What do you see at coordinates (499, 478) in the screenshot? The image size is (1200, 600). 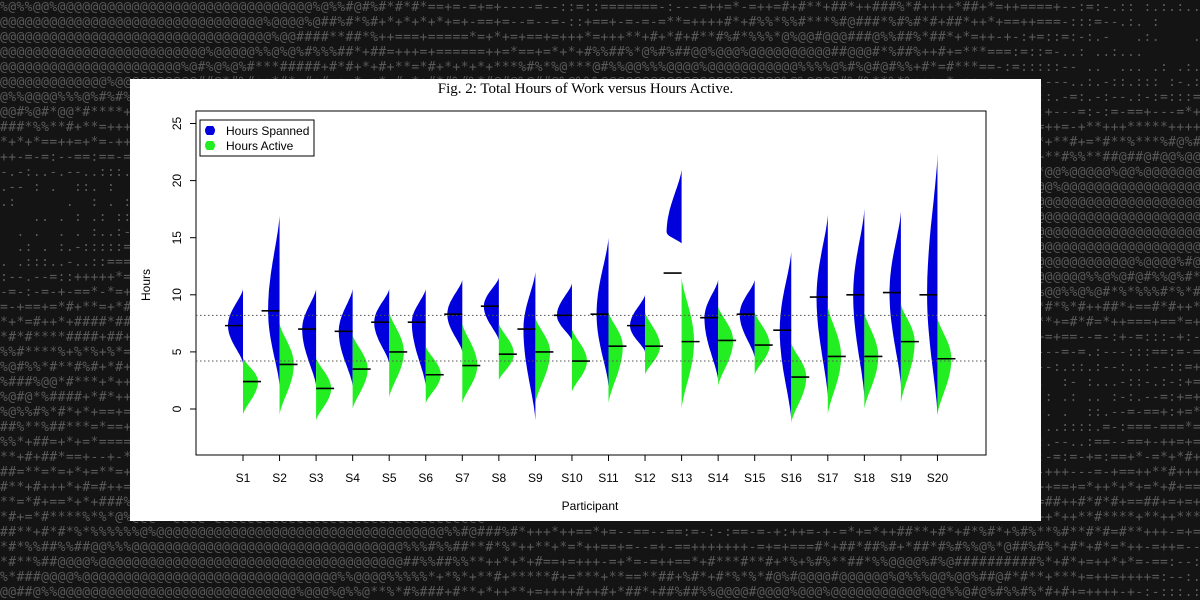 I see `x-tick-label-s8: S8` at bounding box center [499, 478].